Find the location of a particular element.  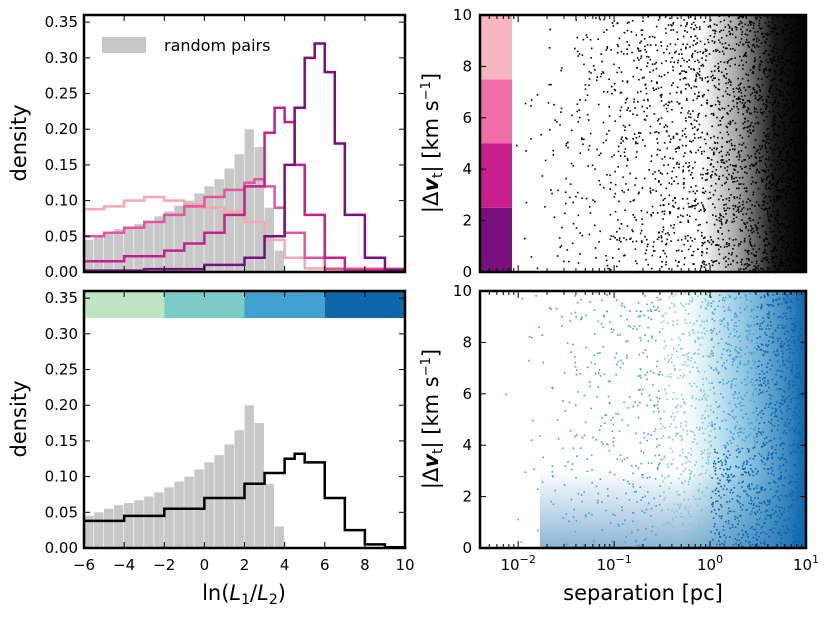

random-pairs-bar is located at coordinates (139, 248).